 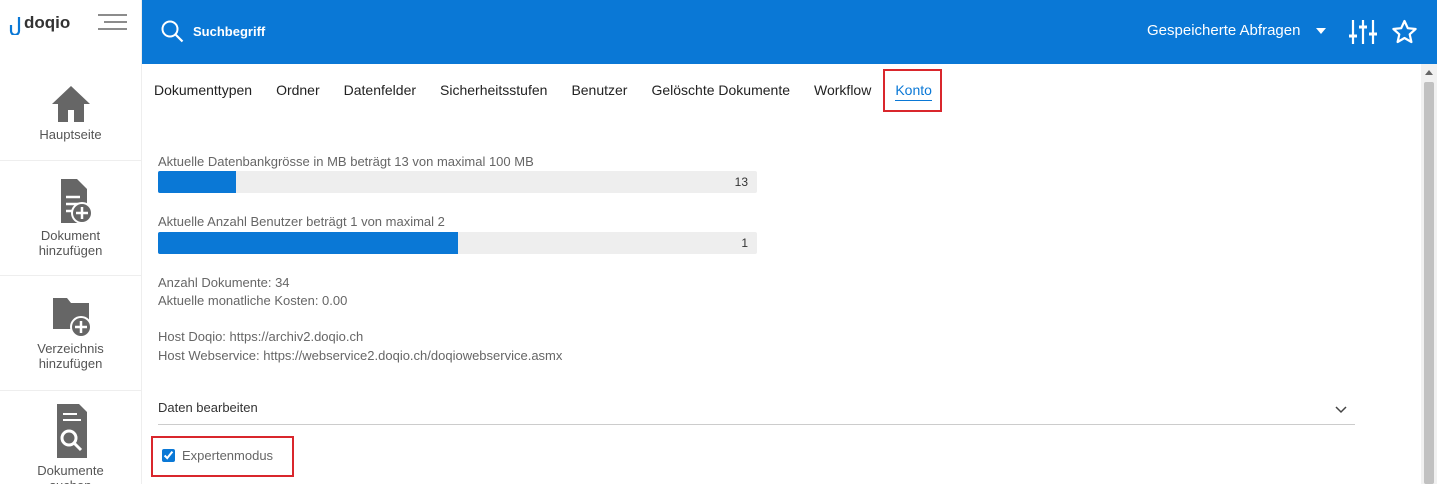 What do you see at coordinates (228, 455) in the screenshot?
I see `expert-mode-label: Expertenmodus` at bounding box center [228, 455].